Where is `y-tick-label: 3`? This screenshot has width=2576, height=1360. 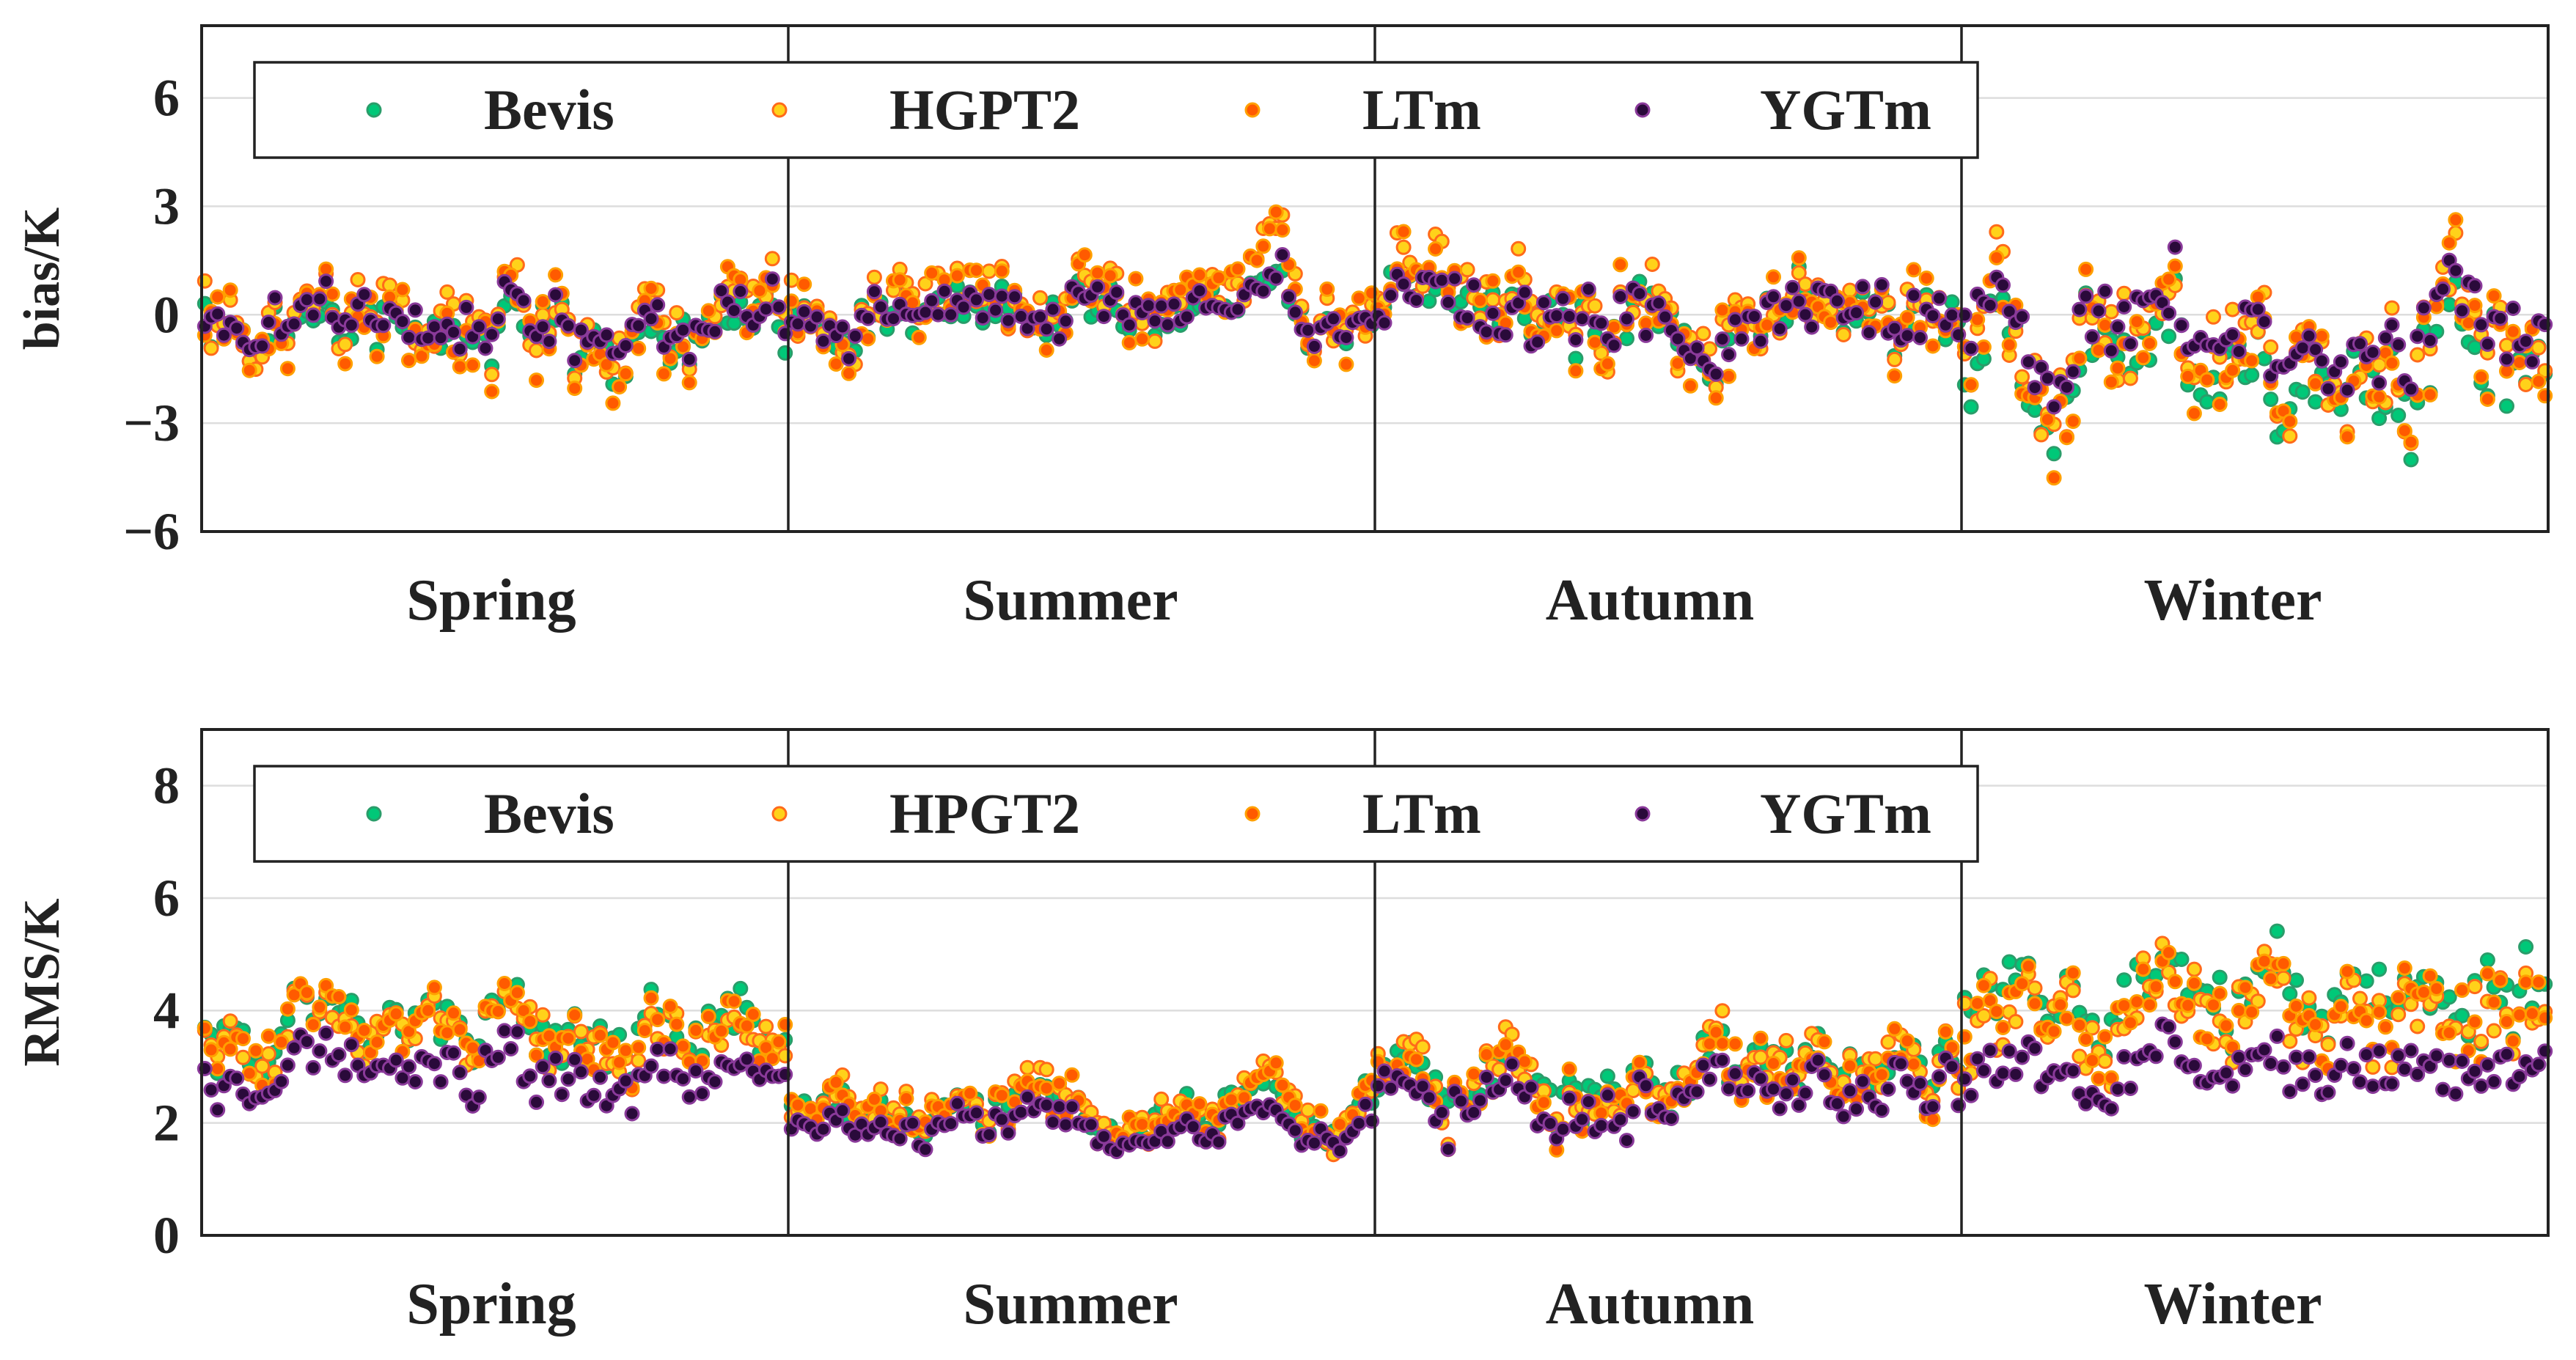
y-tick-label: 3 is located at coordinates (167, 206).